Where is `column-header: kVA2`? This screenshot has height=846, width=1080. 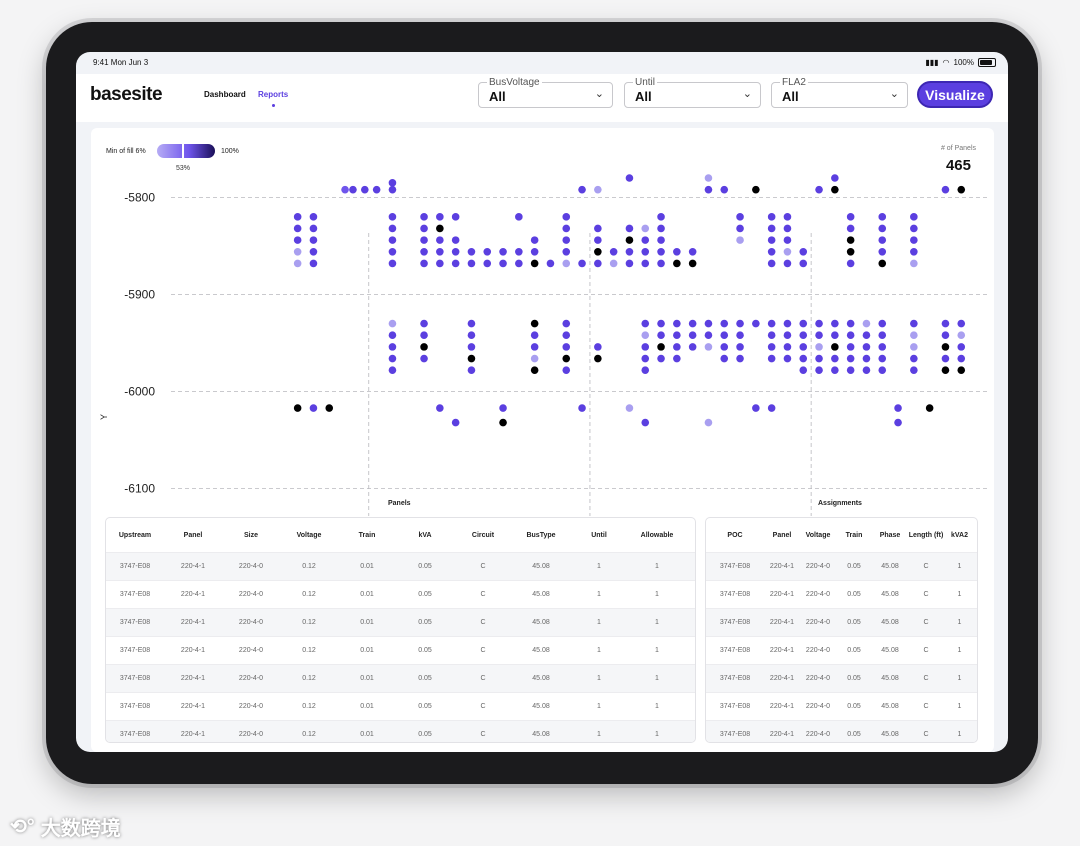
column-header: kVA2 is located at coordinates (959, 535).